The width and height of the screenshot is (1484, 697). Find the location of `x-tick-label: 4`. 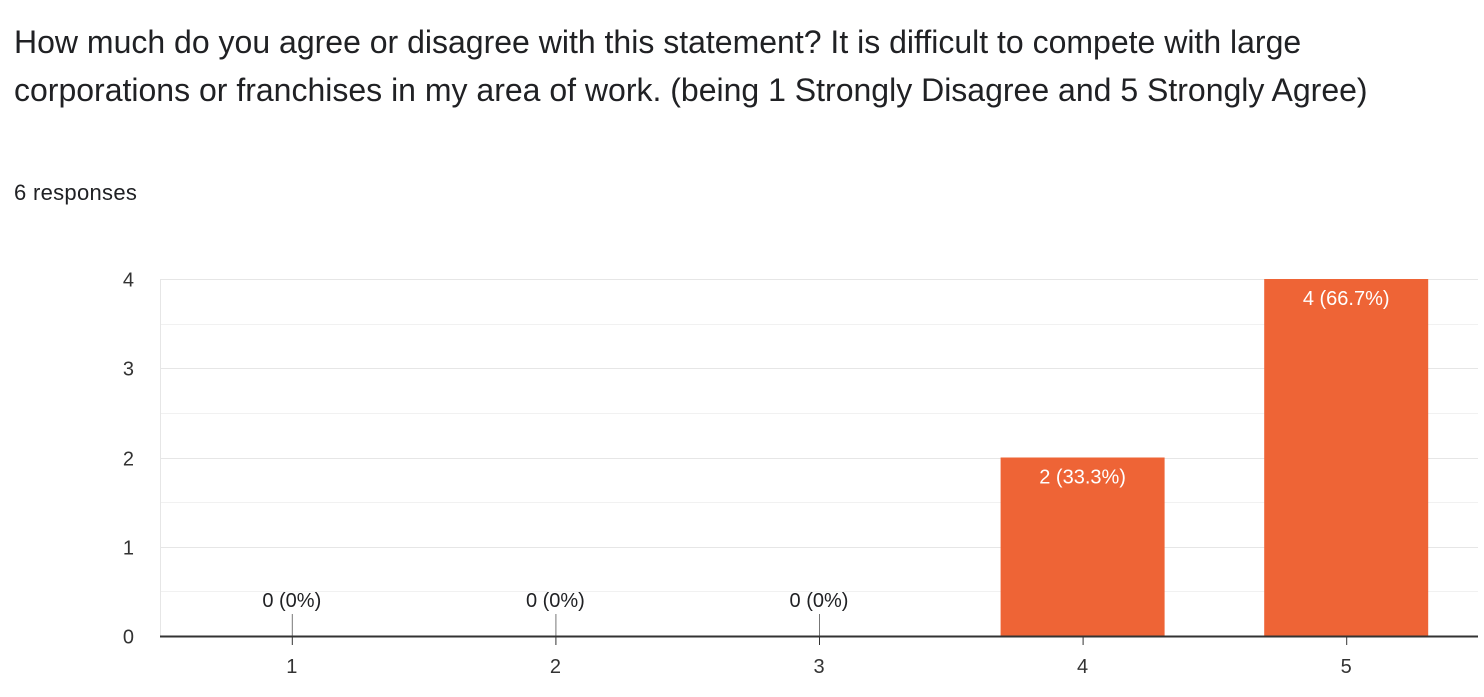

x-tick-label: 4 is located at coordinates (1082, 667).